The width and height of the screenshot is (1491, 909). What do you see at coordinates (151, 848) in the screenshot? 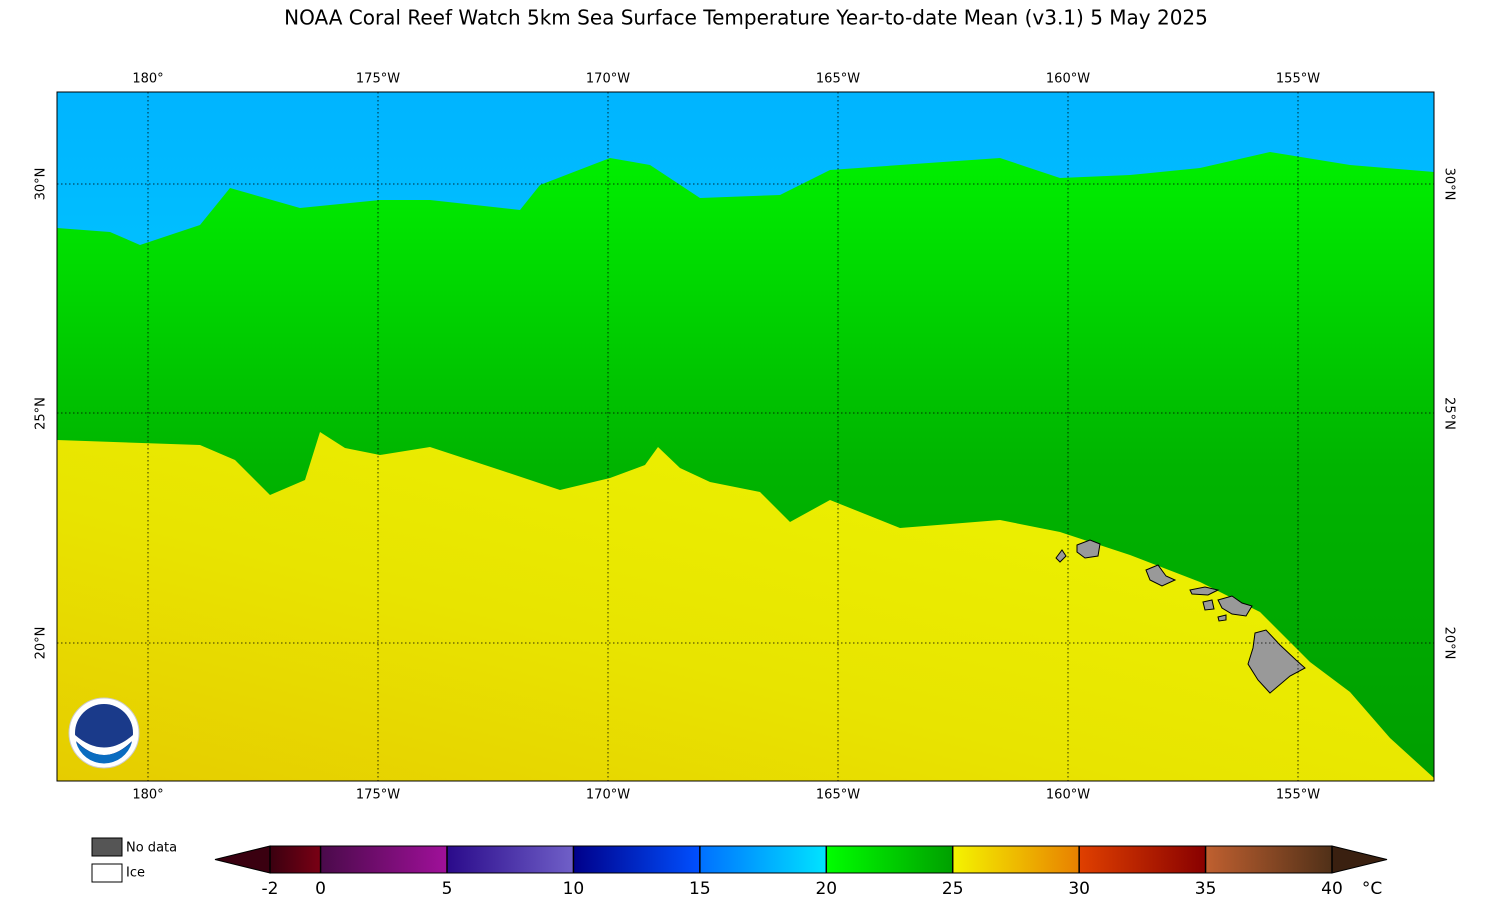
I see `legend-label: No data` at bounding box center [151, 848].